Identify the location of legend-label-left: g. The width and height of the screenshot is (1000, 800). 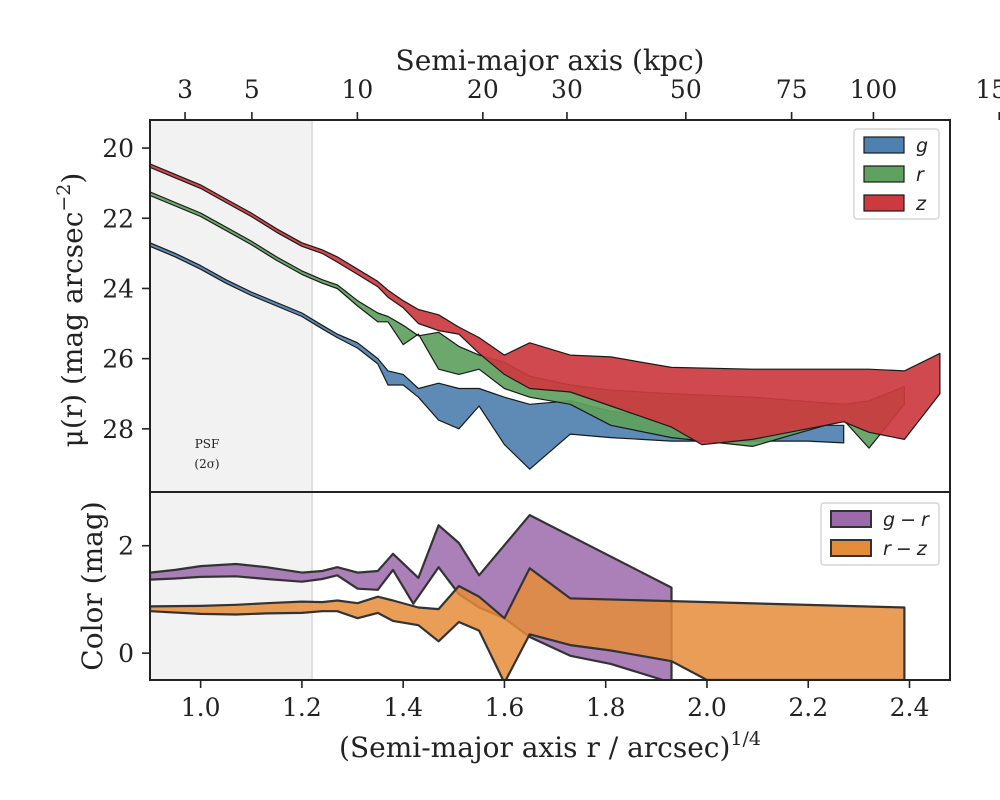
(889, 520).